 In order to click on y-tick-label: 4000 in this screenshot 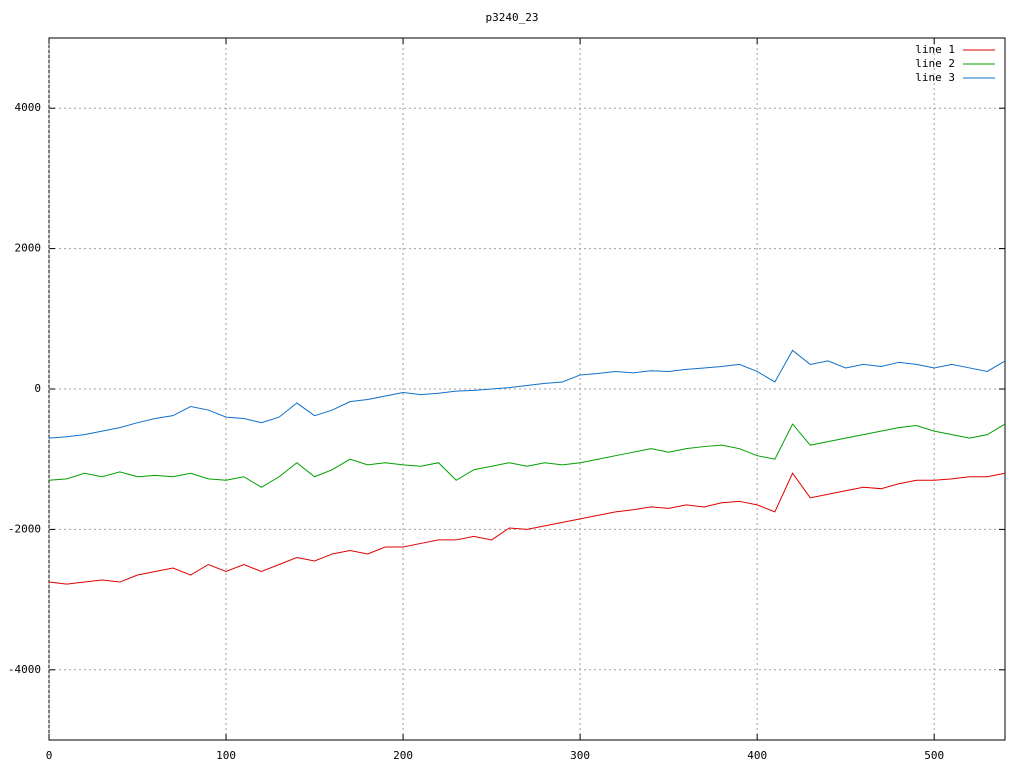, I will do `click(28, 107)`.